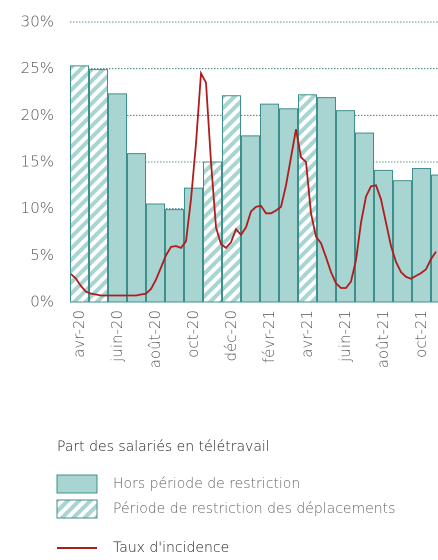  Describe the element at coordinates (117, 336) in the screenshot. I see `x-tick-label: juin-20` at that location.